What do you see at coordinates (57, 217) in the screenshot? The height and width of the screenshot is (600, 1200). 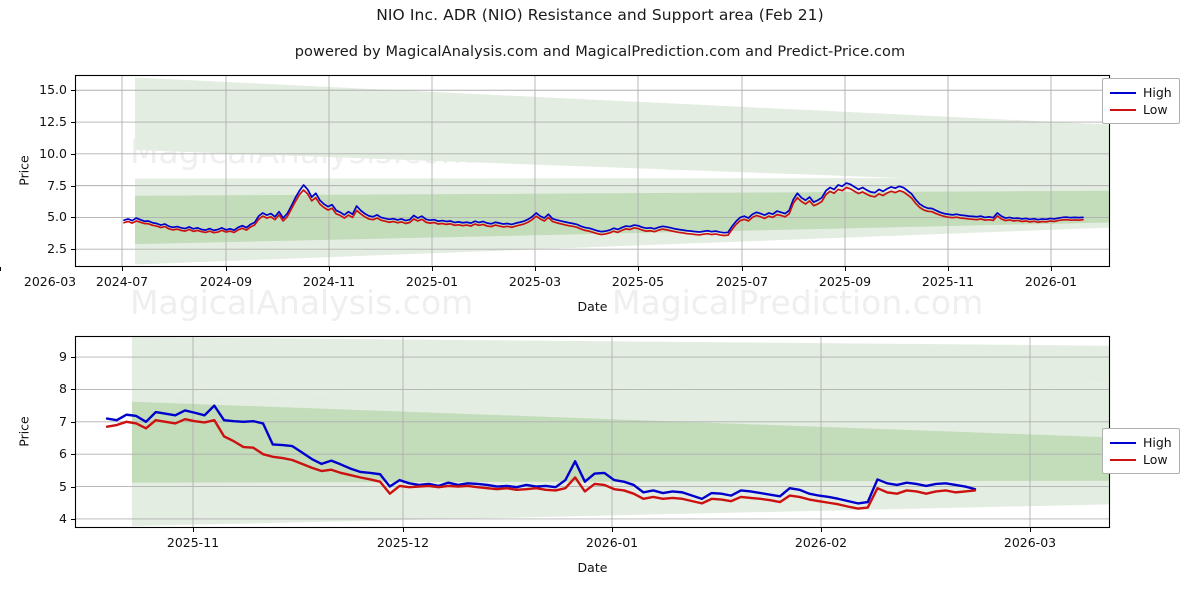 I see `y-tick-label: 5.0` at bounding box center [57, 217].